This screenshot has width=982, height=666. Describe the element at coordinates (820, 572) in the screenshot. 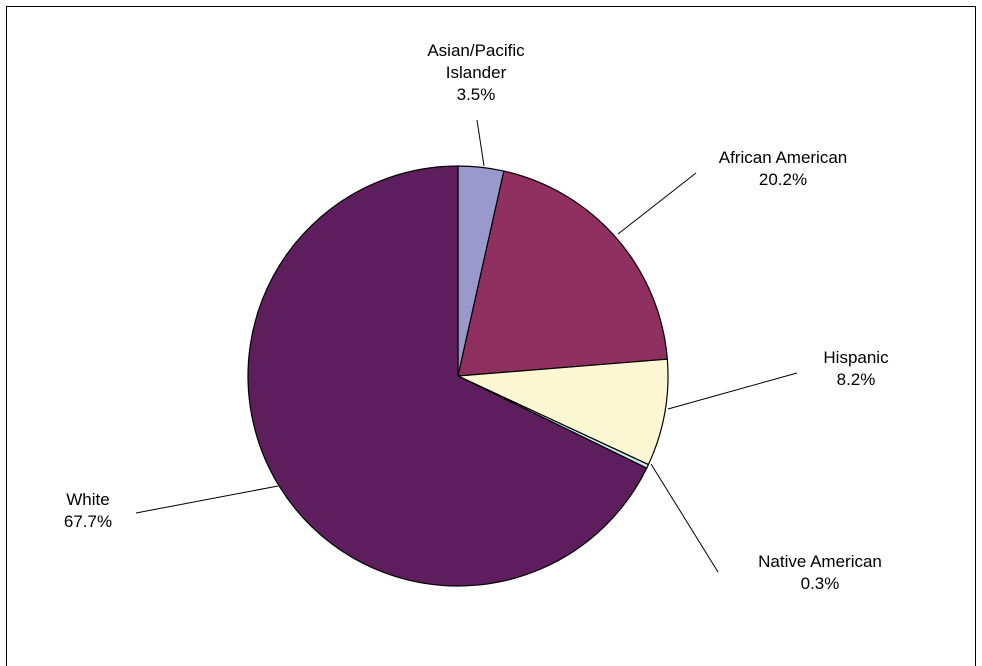

I see `slice-label-native-american: Native American 0.3%` at that location.